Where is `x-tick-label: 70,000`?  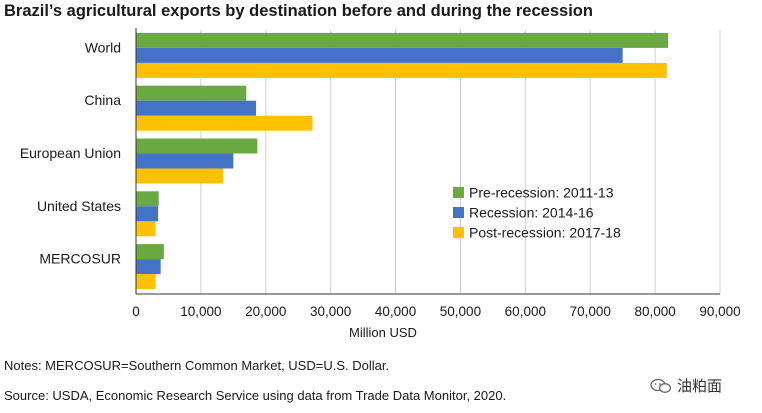 x-tick-label: 70,000 is located at coordinates (590, 311).